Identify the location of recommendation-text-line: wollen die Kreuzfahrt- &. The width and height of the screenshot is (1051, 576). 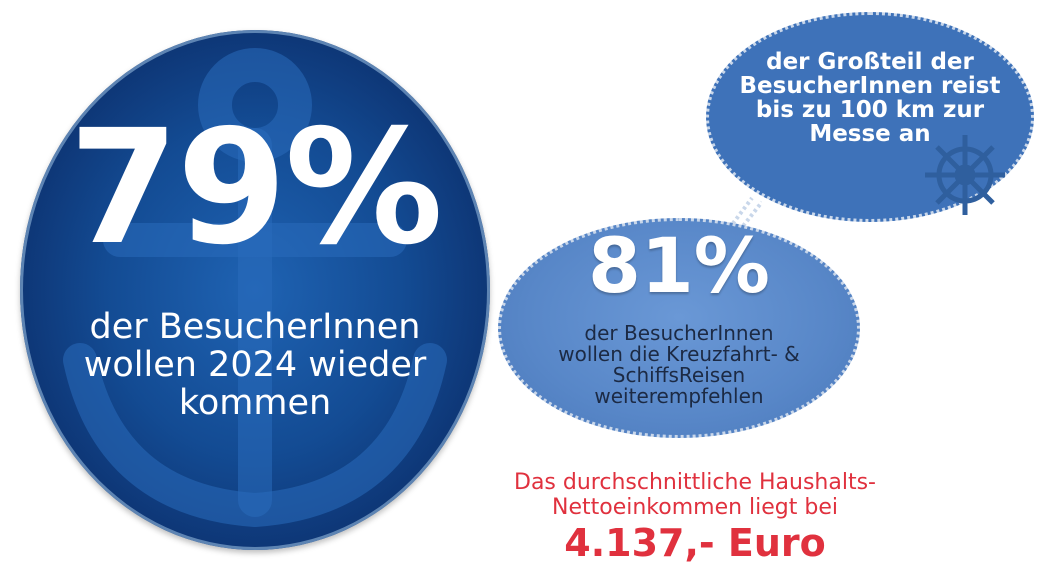
(679, 354).